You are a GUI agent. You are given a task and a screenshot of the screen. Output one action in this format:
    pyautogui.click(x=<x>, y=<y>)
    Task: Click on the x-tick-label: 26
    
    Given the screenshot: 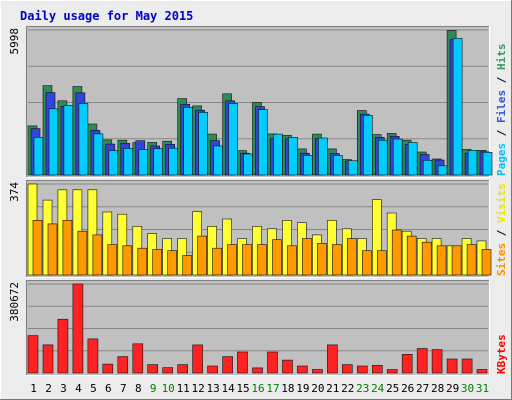 What is the action you would take?
    pyautogui.click(x=407, y=388)
    